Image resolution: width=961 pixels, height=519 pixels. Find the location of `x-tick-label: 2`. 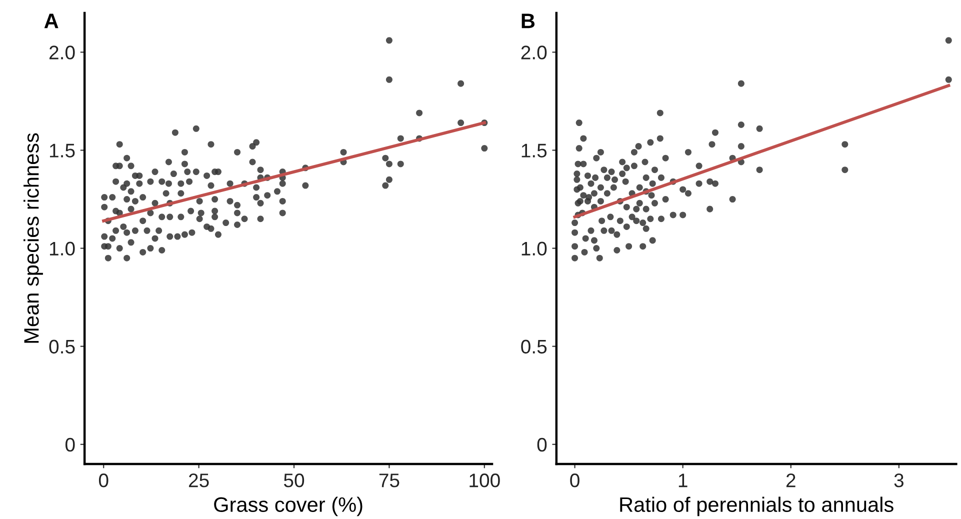

x-tick-label: 2 is located at coordinates (791, 481).